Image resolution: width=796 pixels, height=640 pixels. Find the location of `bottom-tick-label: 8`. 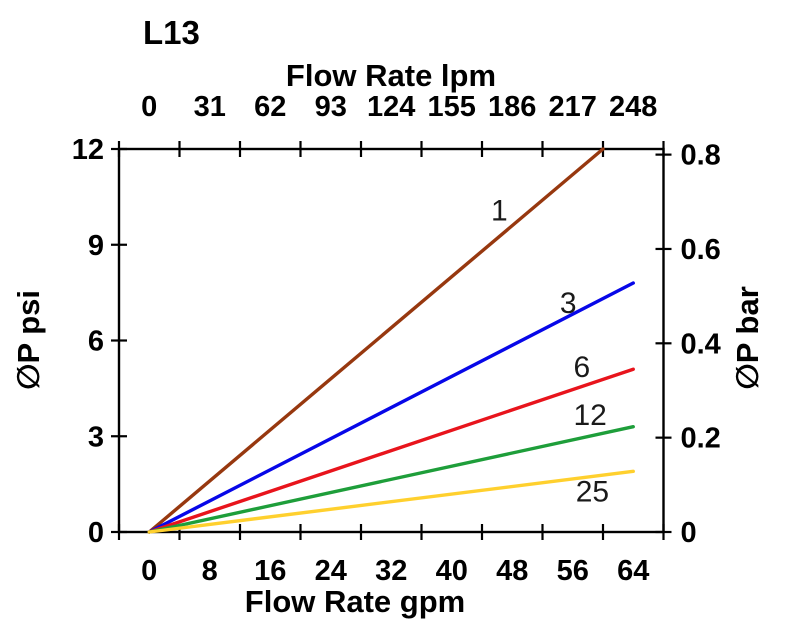

bottom-tick-label: 8 is located at coordinates (210, 571).